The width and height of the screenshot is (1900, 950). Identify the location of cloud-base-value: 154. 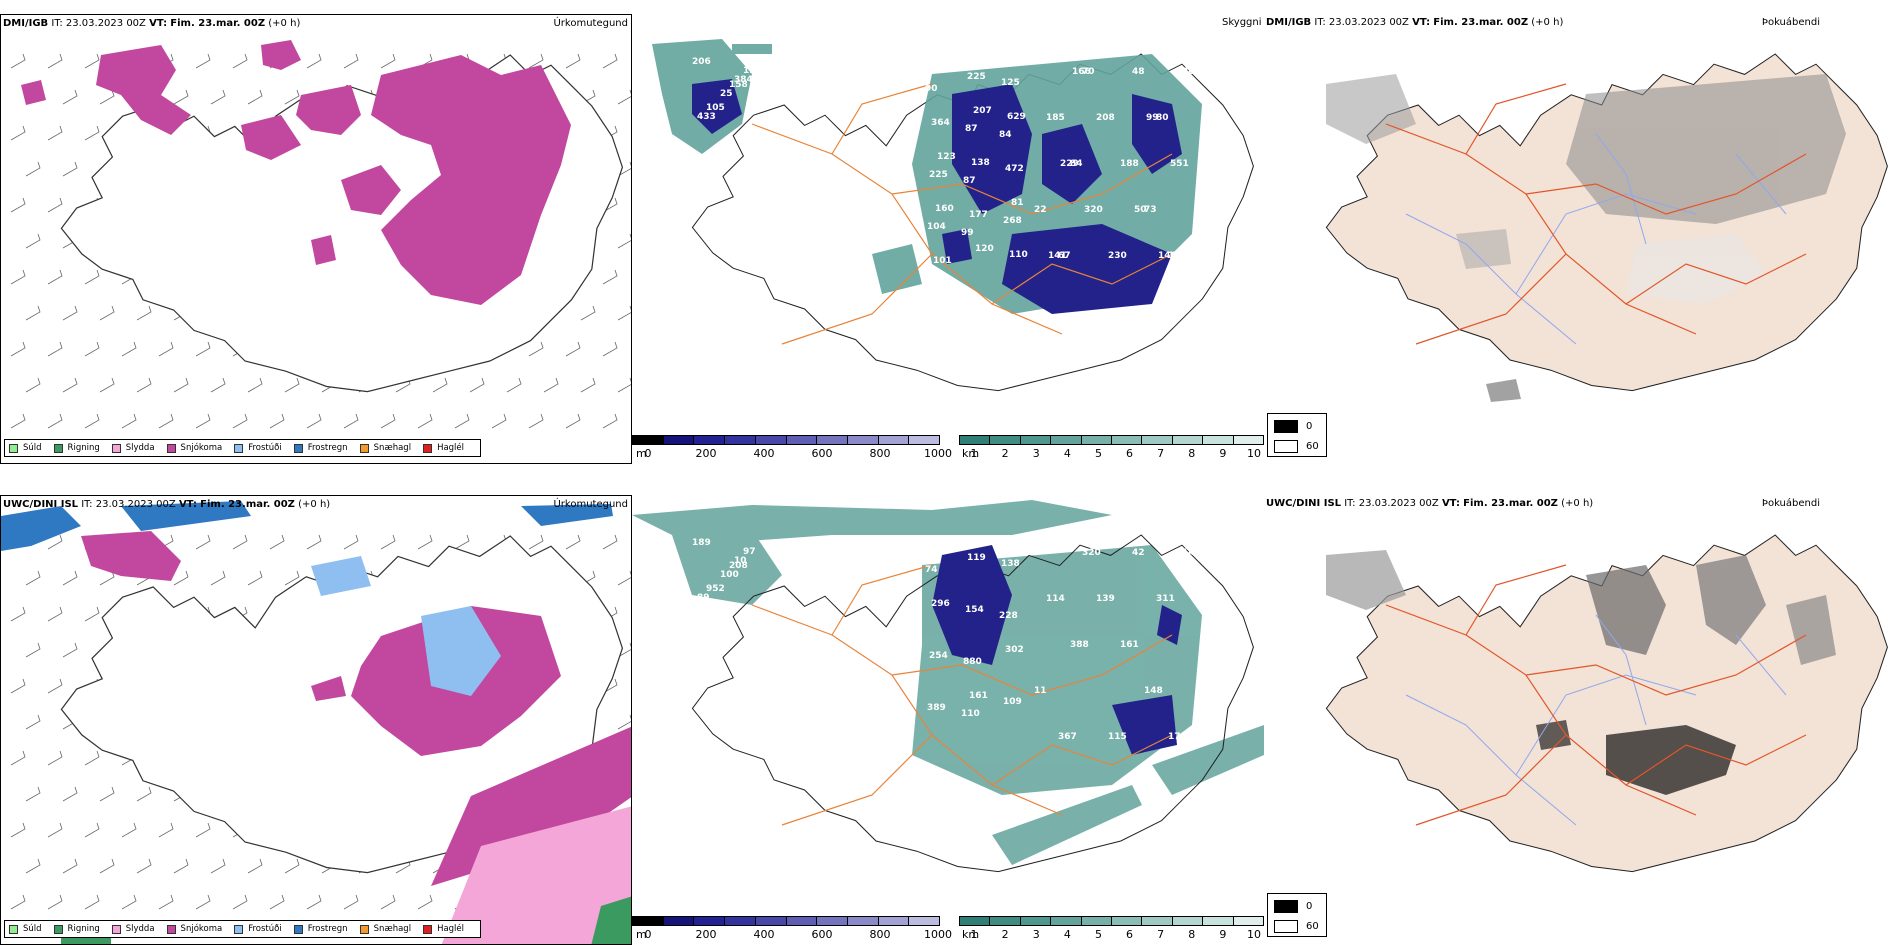
(974, 610).